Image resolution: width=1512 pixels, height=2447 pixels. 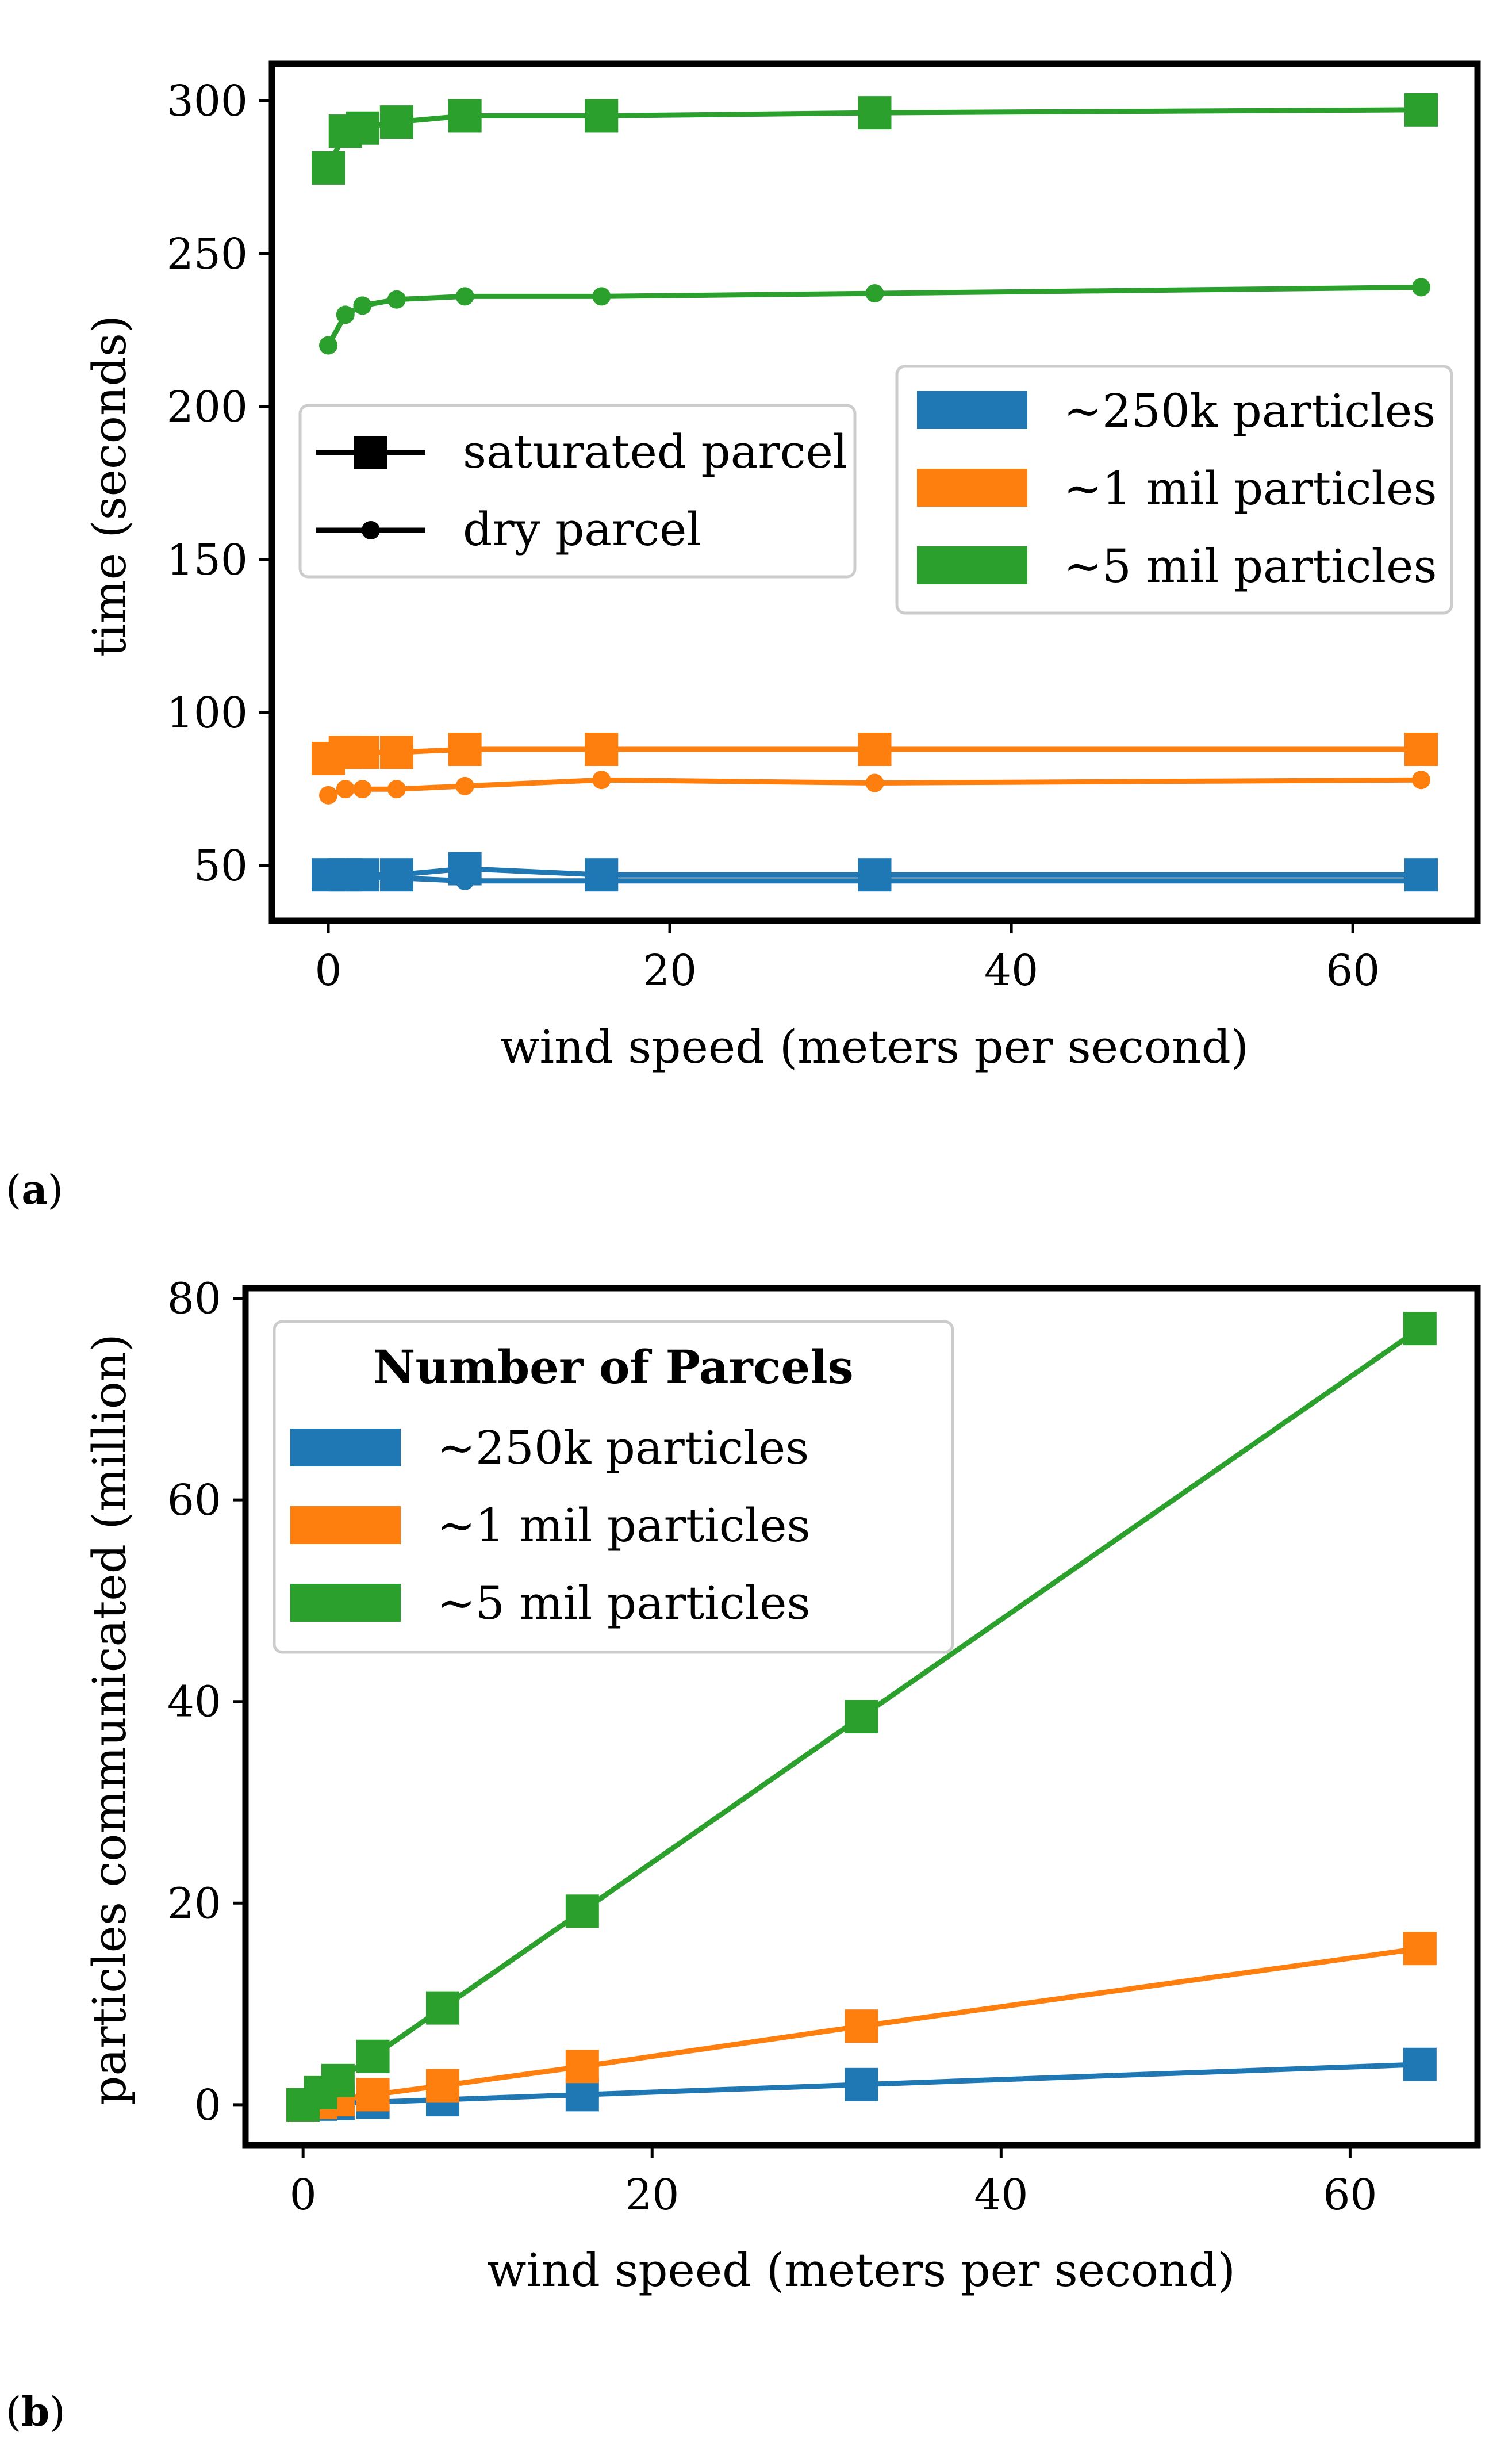 I want to click on legend-entry-dry: dry parcel, so click(x=508, y=529).